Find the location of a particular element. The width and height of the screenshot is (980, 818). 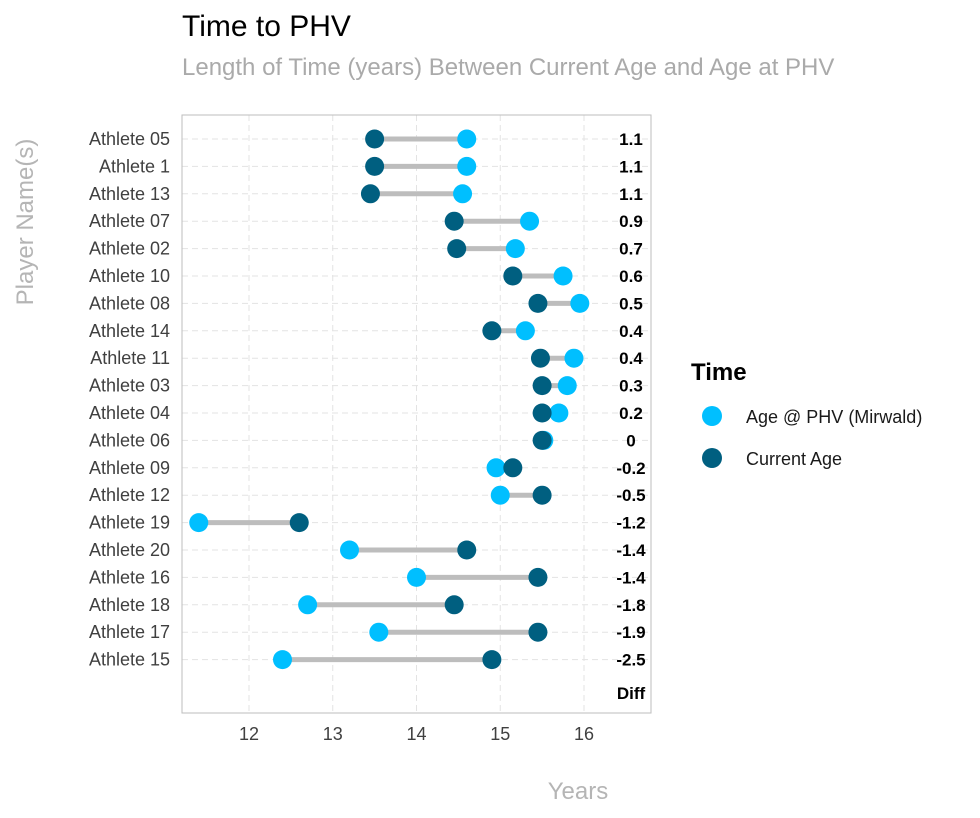

diff-label: -1.2 is located at coordinates (630, 523).